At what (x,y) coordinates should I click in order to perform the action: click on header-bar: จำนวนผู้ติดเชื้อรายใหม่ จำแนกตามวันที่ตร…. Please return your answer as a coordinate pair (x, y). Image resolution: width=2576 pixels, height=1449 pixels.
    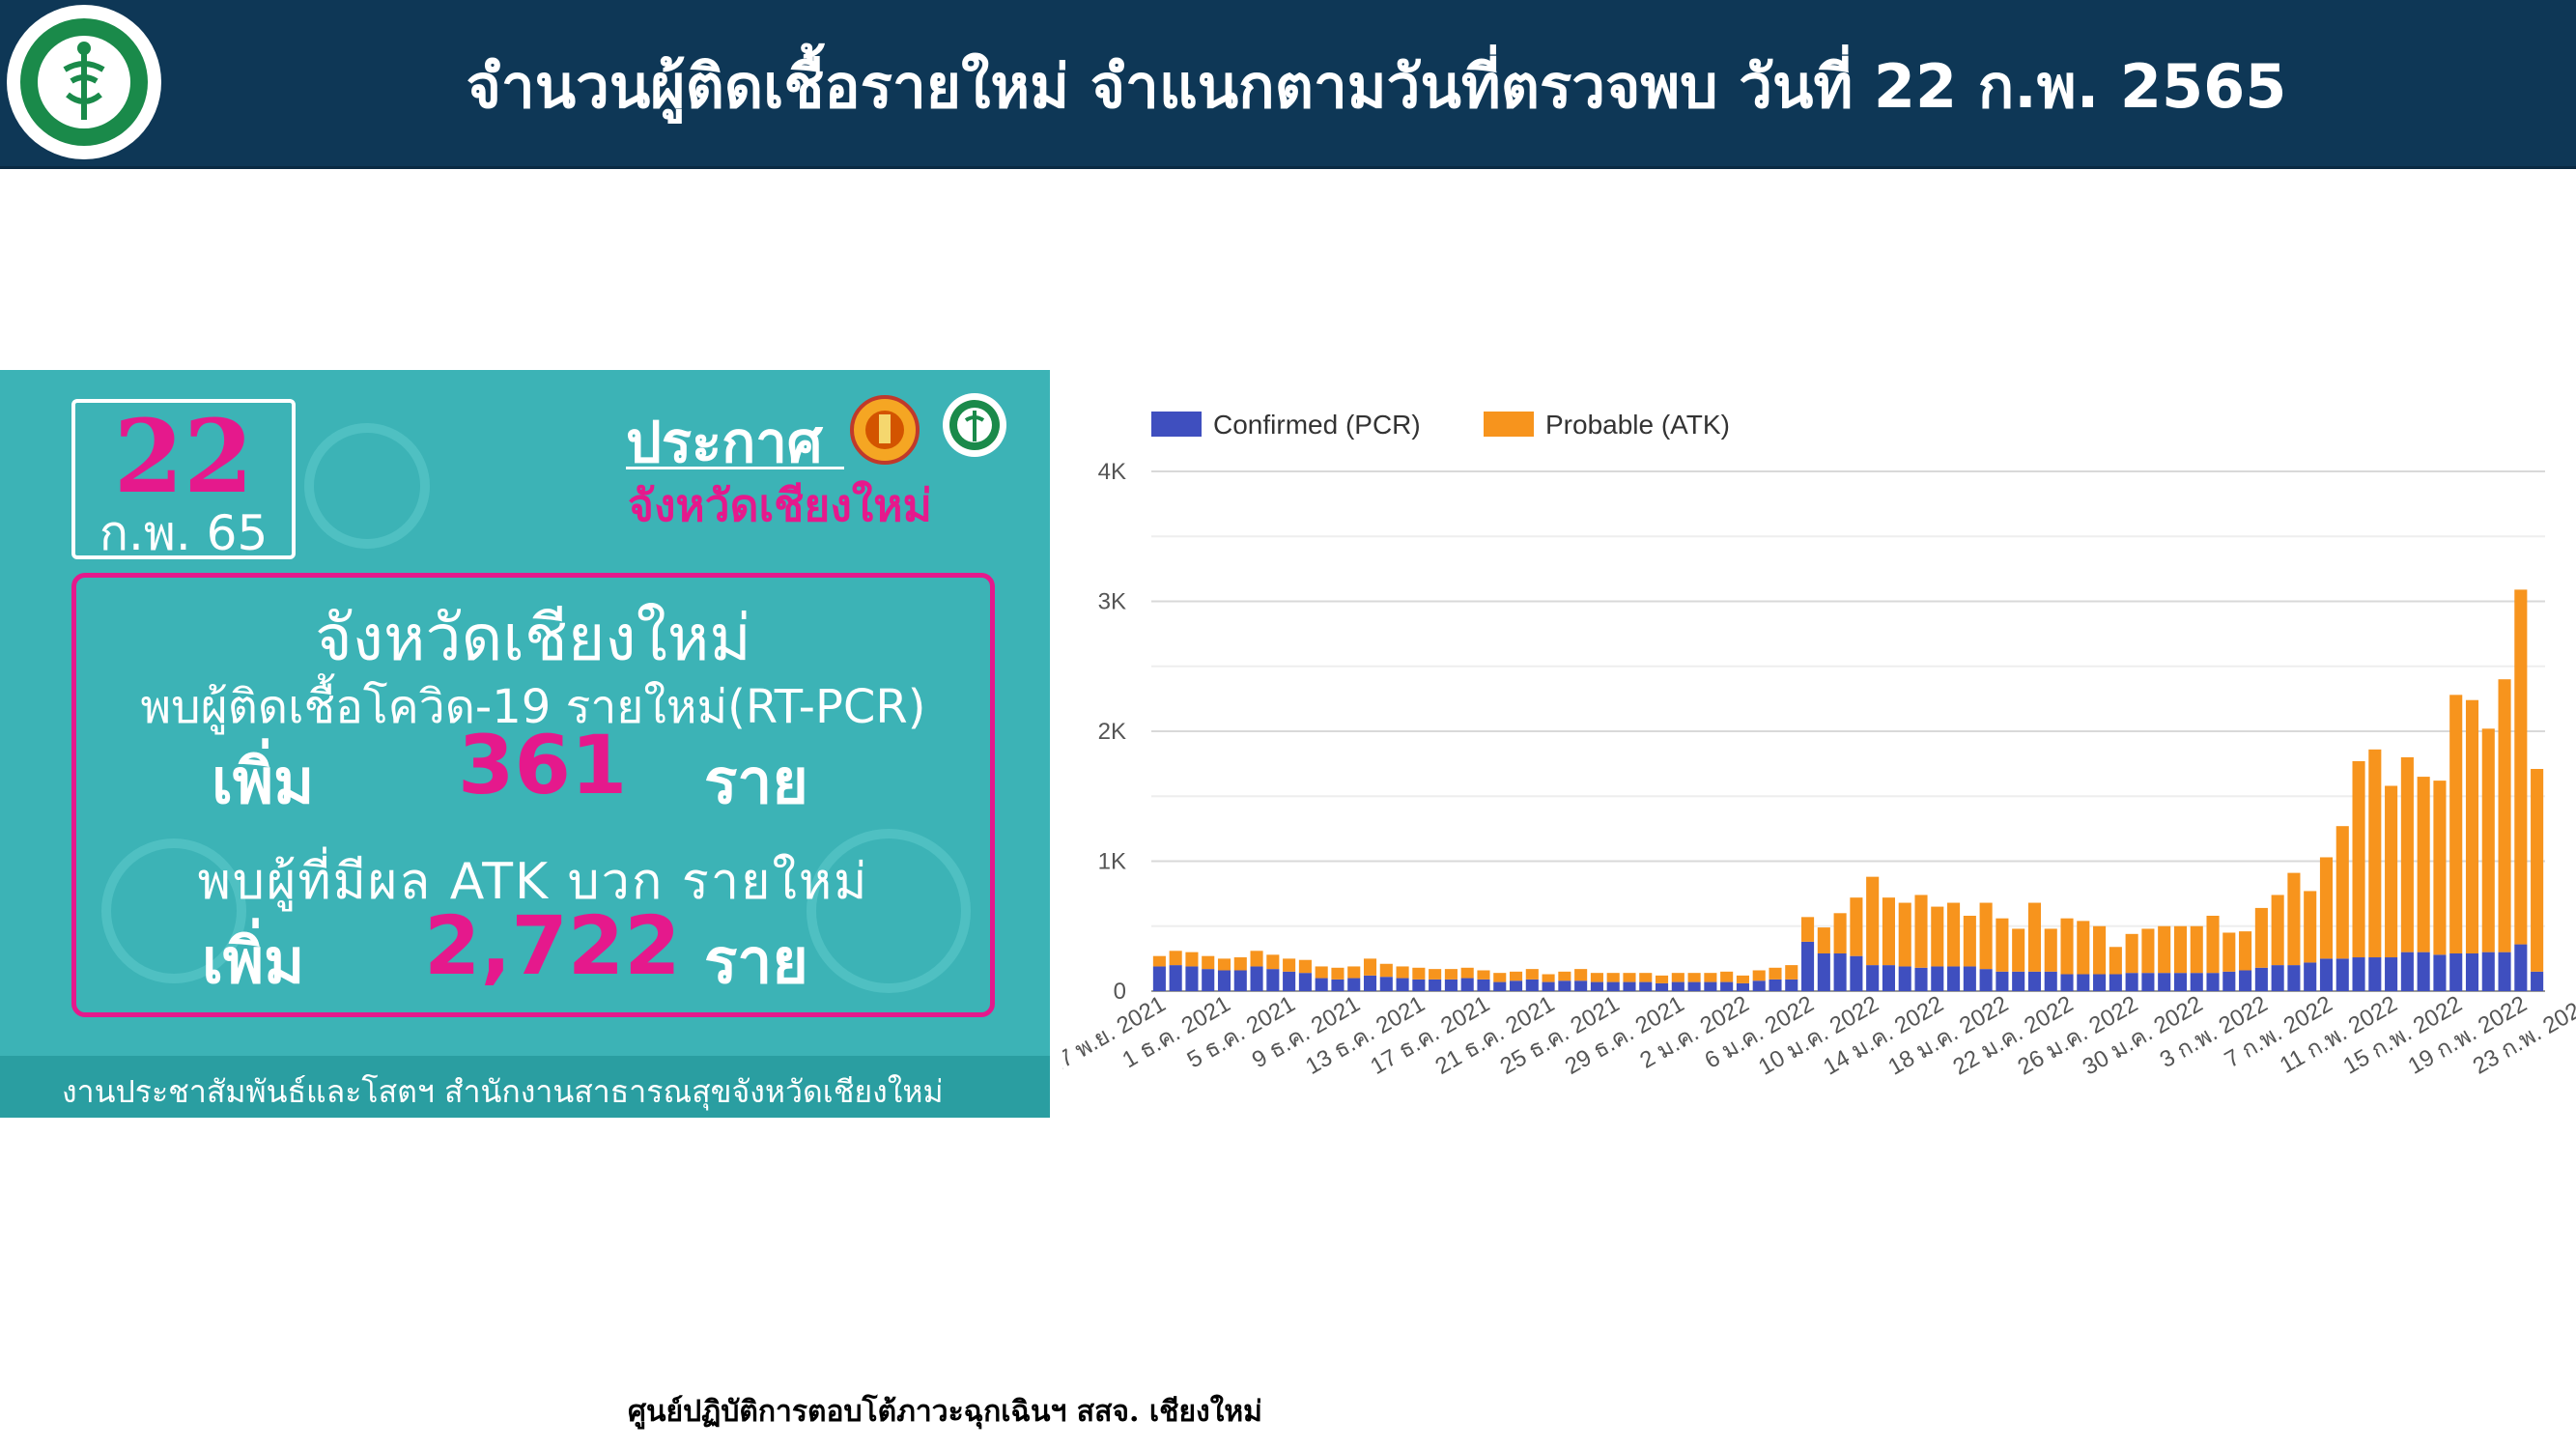
    Looking at the image, I should click on (1288, 84).